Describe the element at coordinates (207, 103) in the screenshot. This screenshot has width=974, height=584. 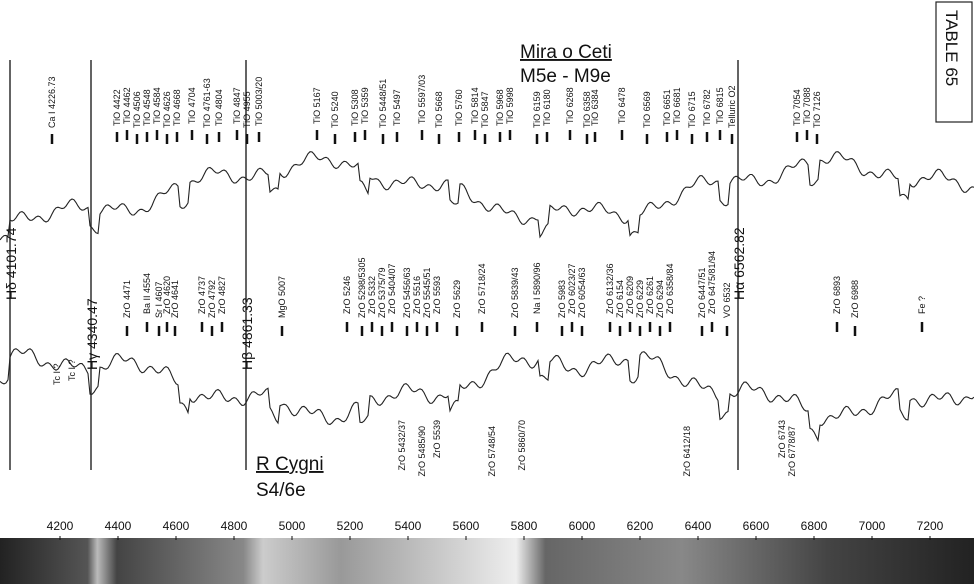
I see `line-label: TiO 4761-63` at that location.